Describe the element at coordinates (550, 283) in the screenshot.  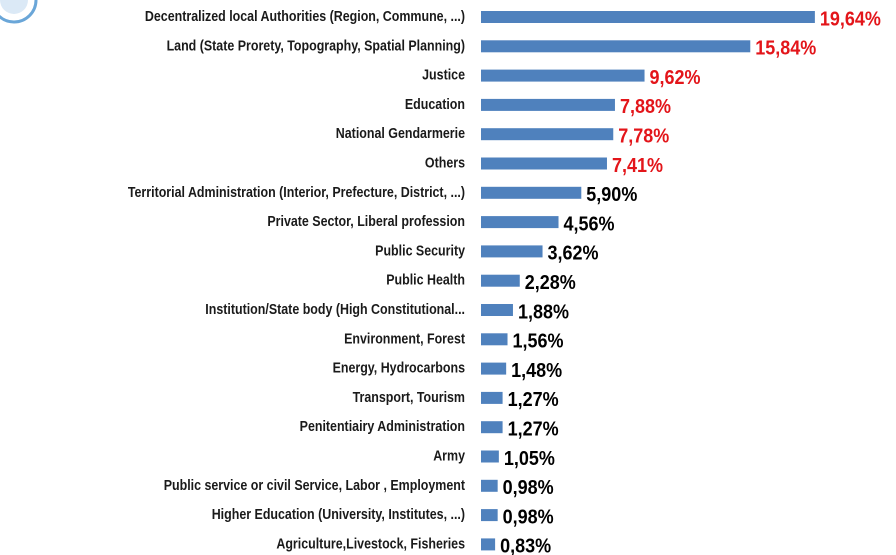
I see `value-label: 2,28%` at that location.